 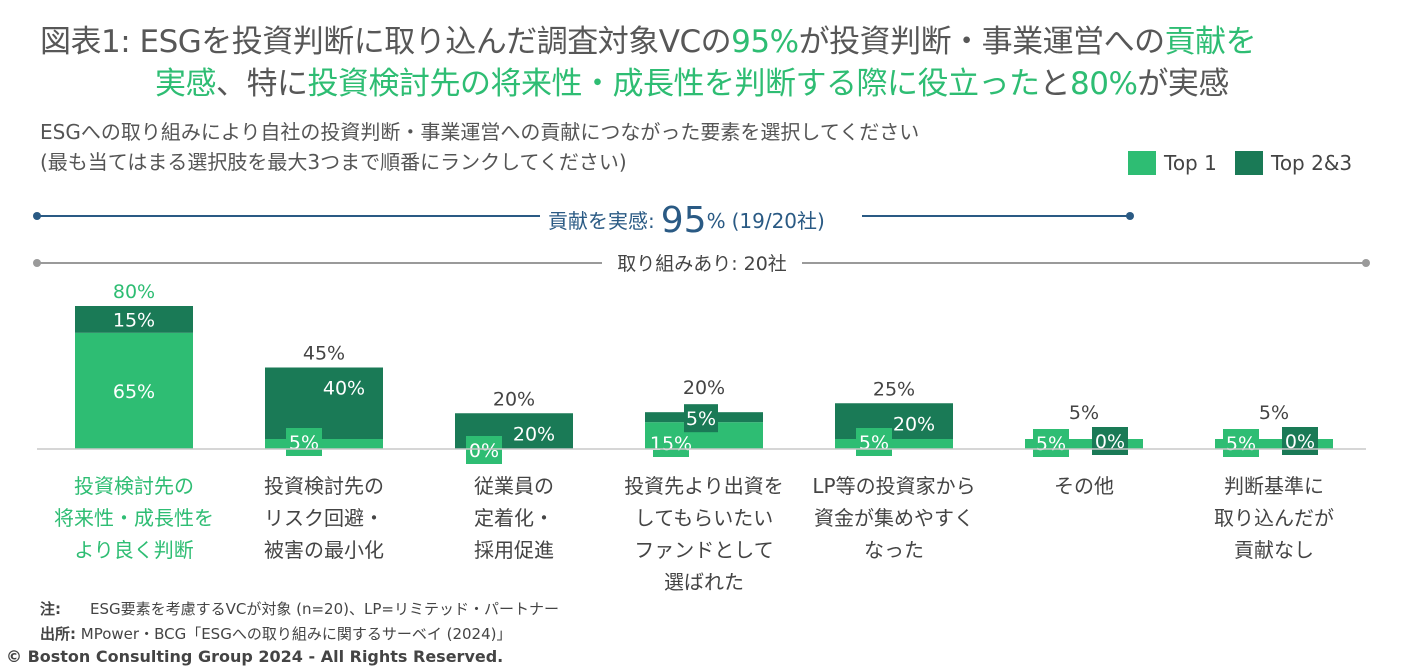 I want to click on total-label-4: 20%, so click(x=704, y=388).